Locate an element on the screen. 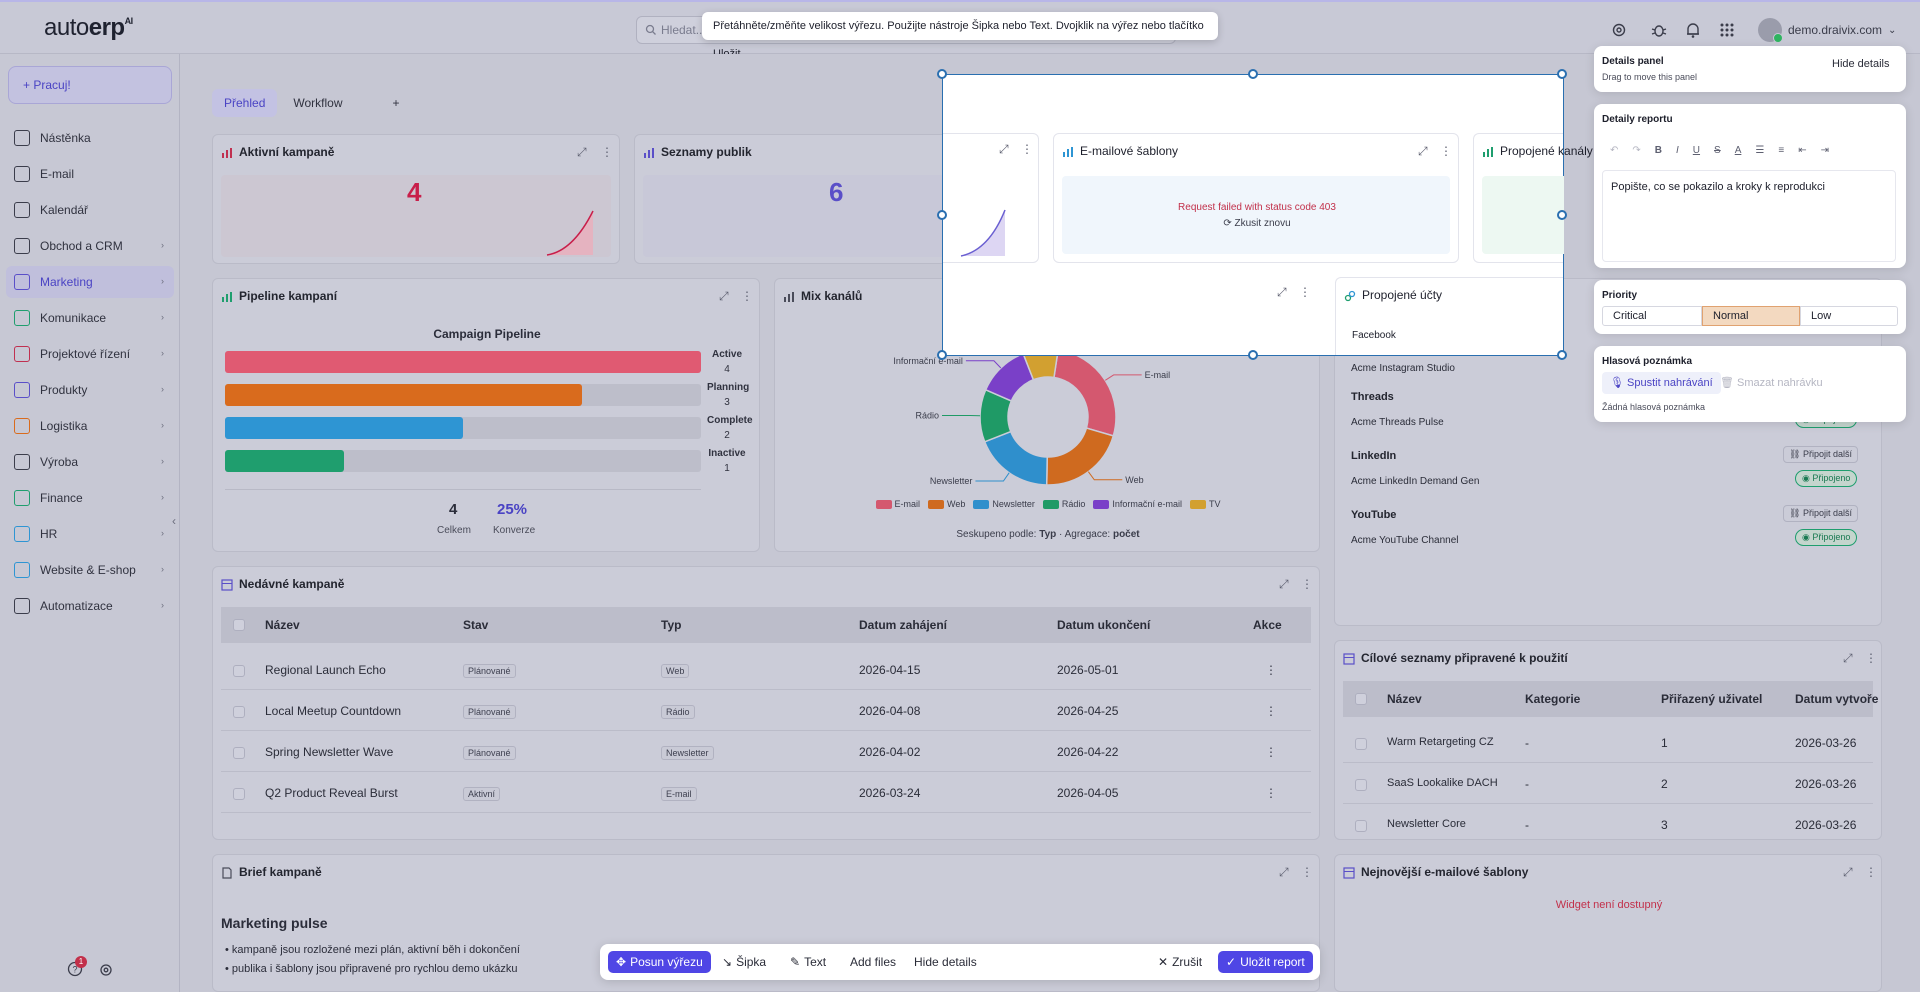 The width and height of the screenshot is (1920, 992). column-header: Kategorie is located at coordinates (1553, 699).